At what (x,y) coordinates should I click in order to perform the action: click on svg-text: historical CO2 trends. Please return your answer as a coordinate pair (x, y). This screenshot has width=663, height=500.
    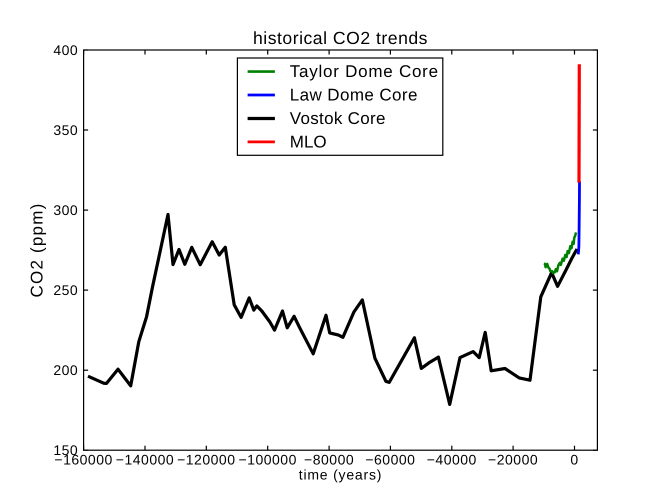
    Looking at the image, I should click on (340, 38).